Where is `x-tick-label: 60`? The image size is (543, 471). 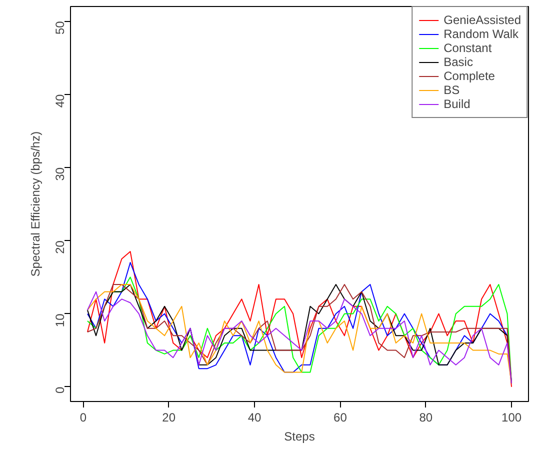 x-tick-label: 60 is located at coordinates (341, 417).